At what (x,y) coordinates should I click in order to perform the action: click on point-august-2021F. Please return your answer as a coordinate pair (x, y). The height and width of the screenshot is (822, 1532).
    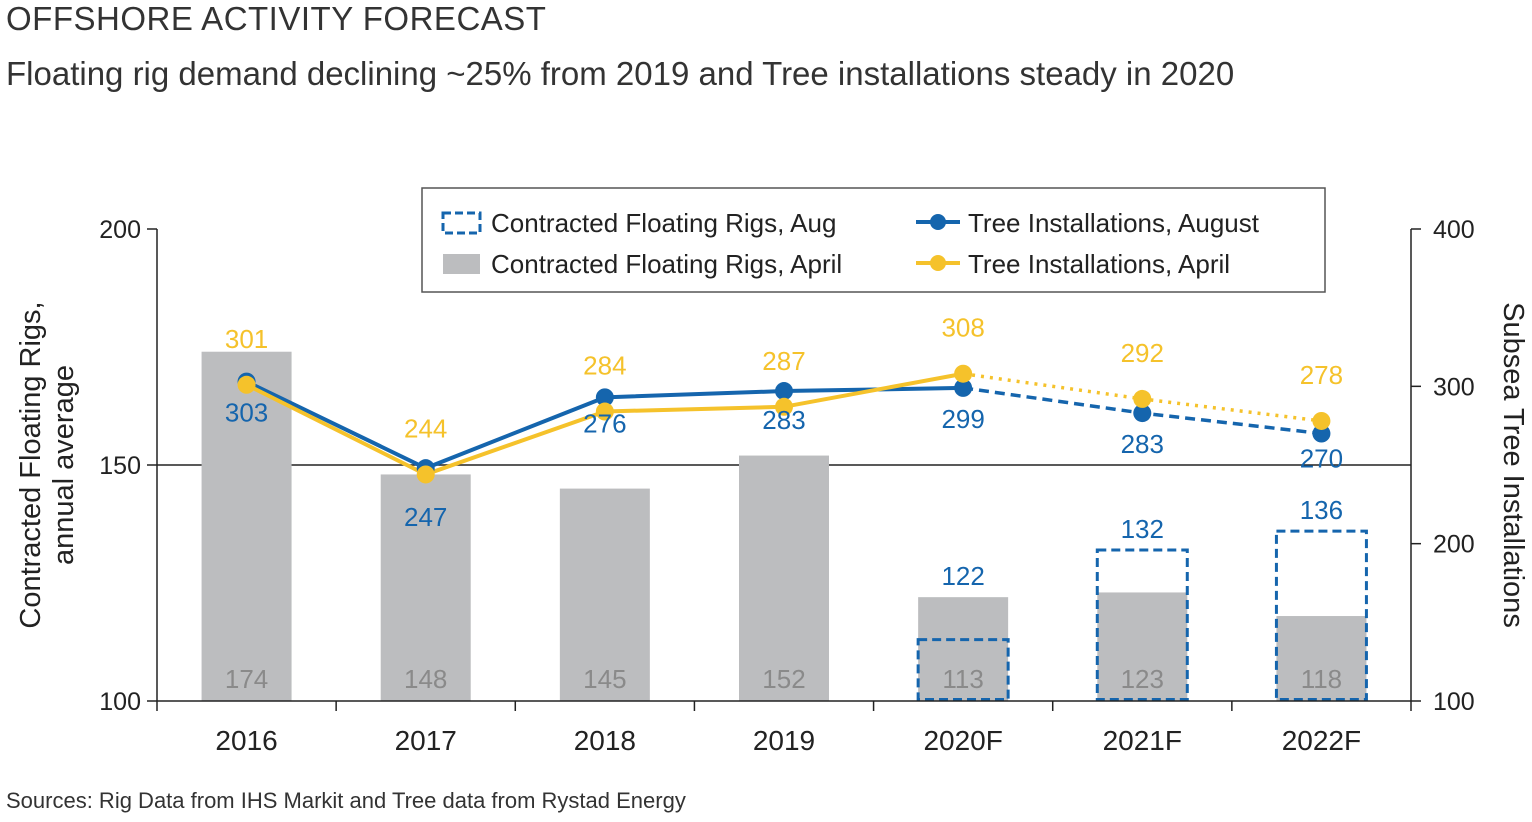
    Looking at the image, I should click on (1142, 413).